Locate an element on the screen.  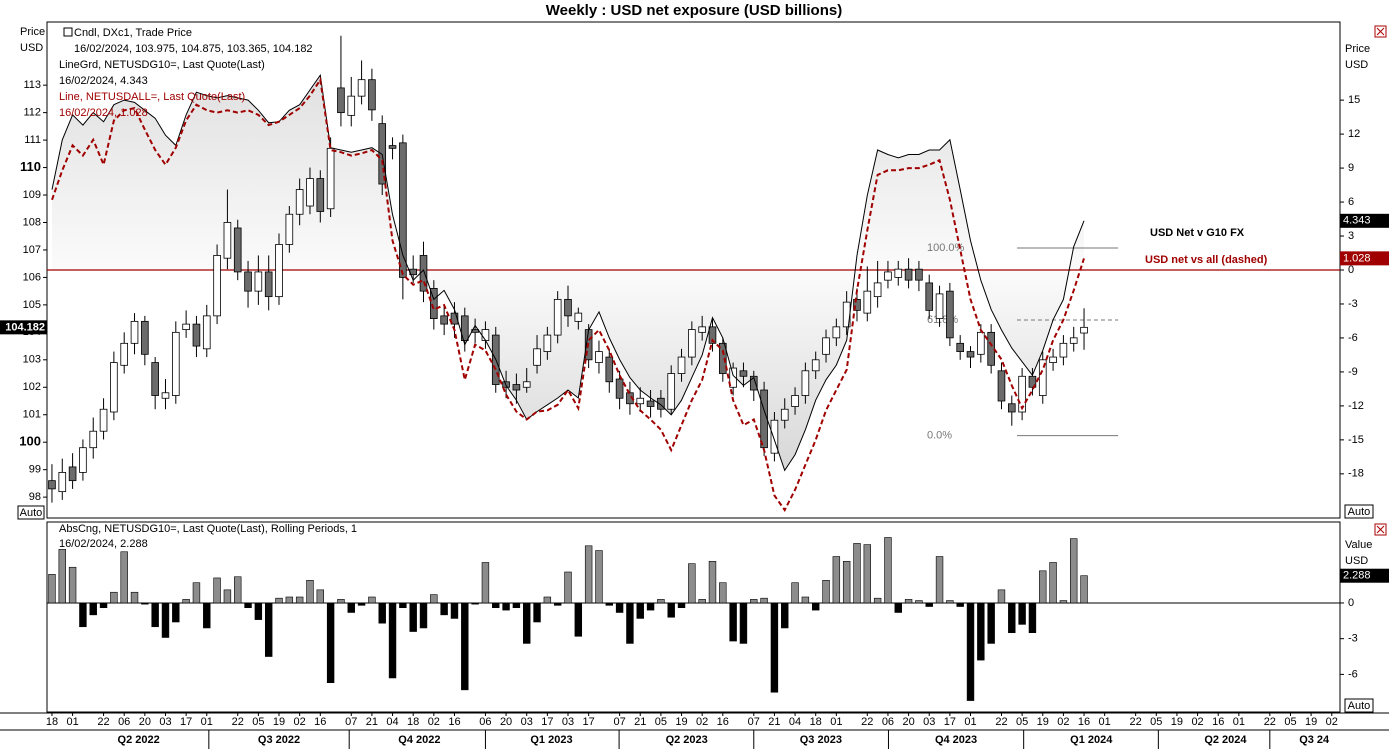
x-tick-label: 21 is located at coordinates (774, 722).